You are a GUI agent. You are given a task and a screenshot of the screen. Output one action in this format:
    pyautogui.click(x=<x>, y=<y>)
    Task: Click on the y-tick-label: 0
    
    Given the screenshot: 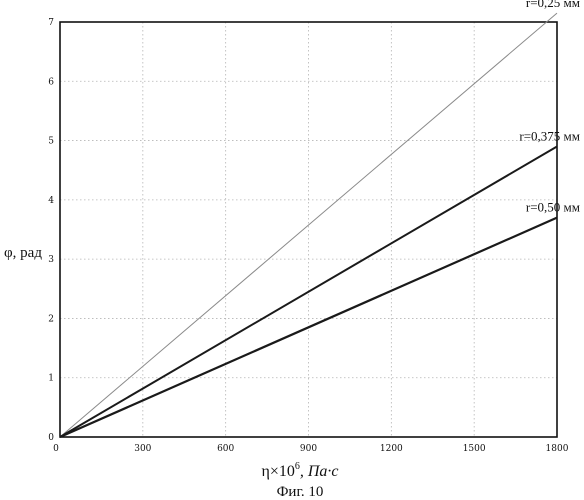 What is the action you would take?
    pyautogui.click(x=51, y=438)
    